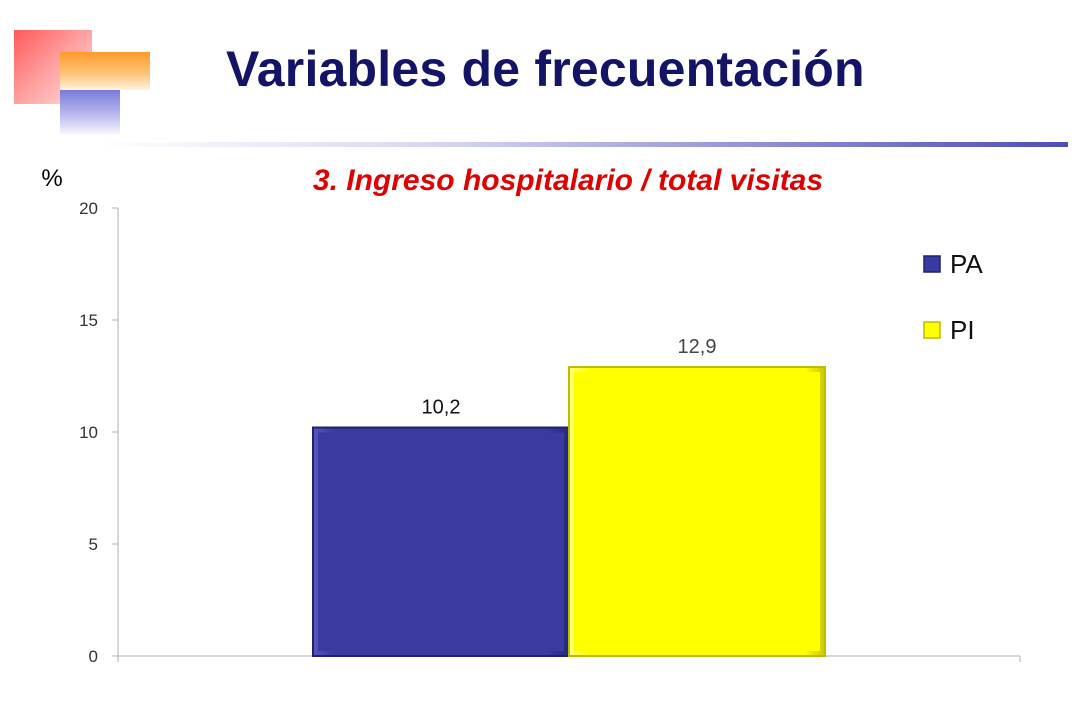 The image size is (1080, 720). Describe the element at coordinates (93, 544) in the screenshot. I see `y-tick-label: 5` at that location.